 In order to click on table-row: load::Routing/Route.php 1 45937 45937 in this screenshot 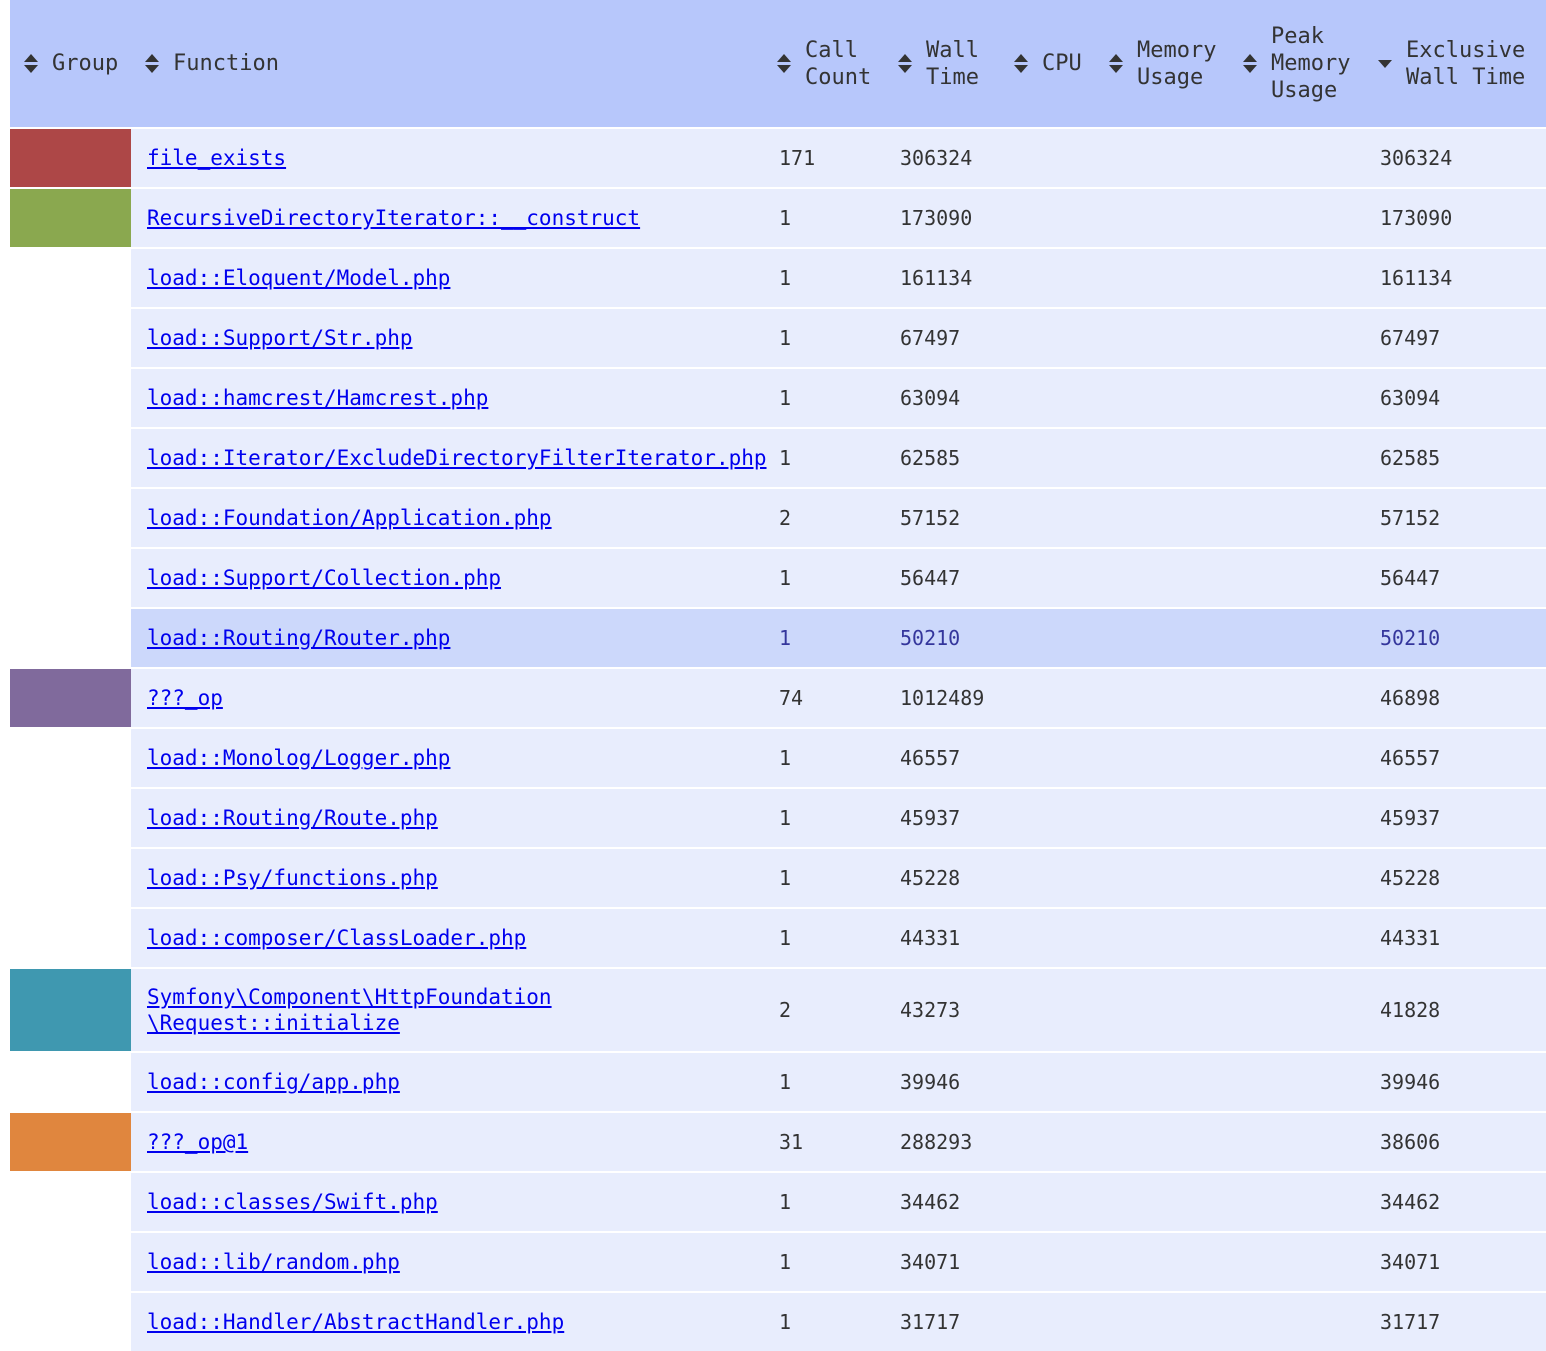, I will do `click(778, 817)`.